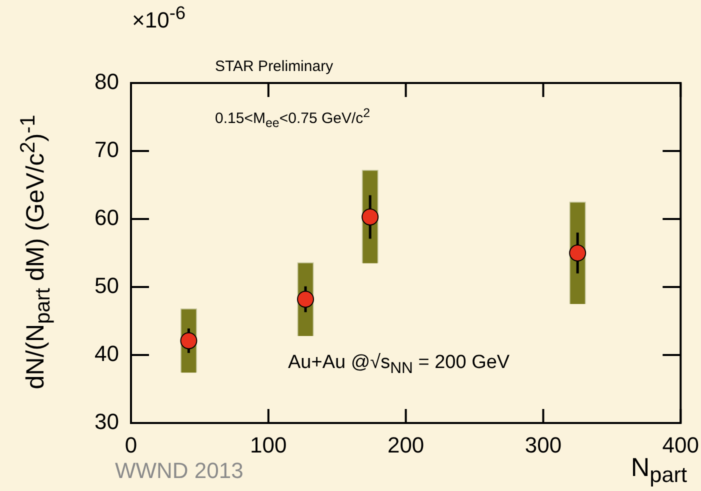 The height and width of the screenshot is (491, 701). What do you see at coordinates (274, 67) in the screenshot?
I see `text: STAR Preliminary` at bounding box center [274, 67].